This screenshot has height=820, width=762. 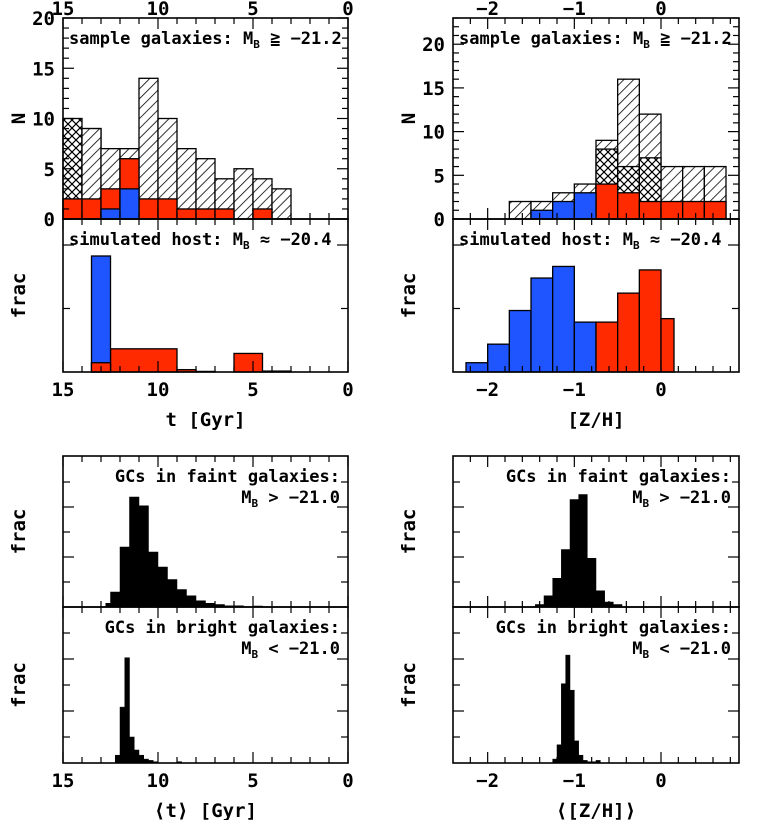 I want to click on x-tick-label: 10, so click(x=158, y=390).